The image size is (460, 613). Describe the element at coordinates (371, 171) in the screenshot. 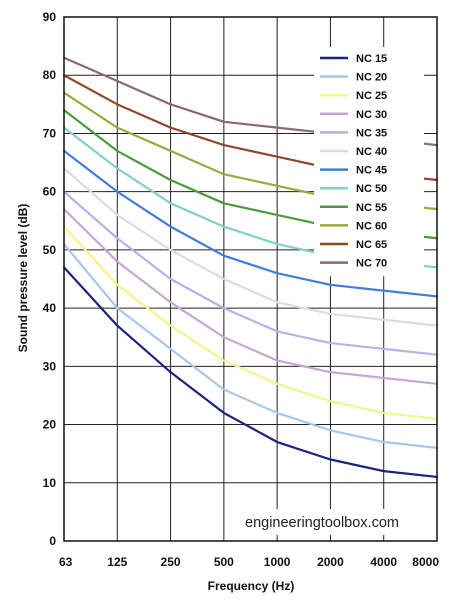

I see `legend-label: NC 45` at that location.